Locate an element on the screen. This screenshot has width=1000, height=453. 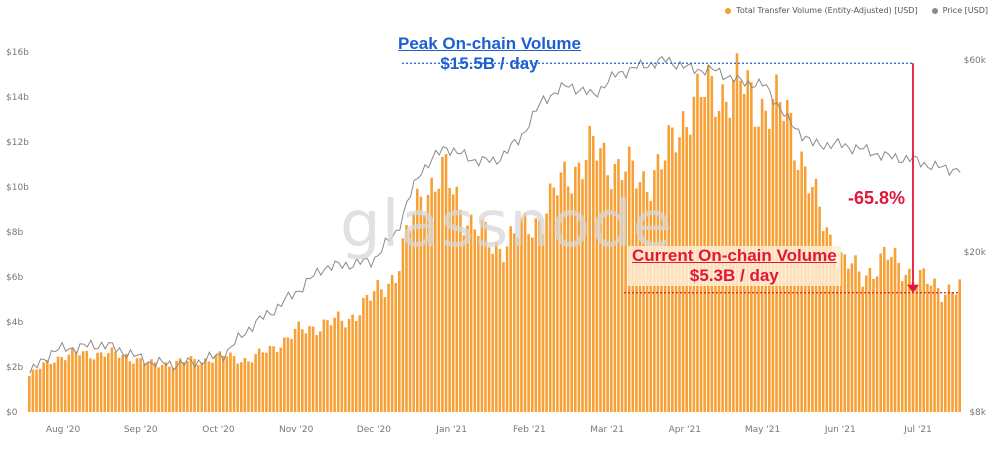
x-tick-label: Jan '21 is located at coordinates (451, 430).